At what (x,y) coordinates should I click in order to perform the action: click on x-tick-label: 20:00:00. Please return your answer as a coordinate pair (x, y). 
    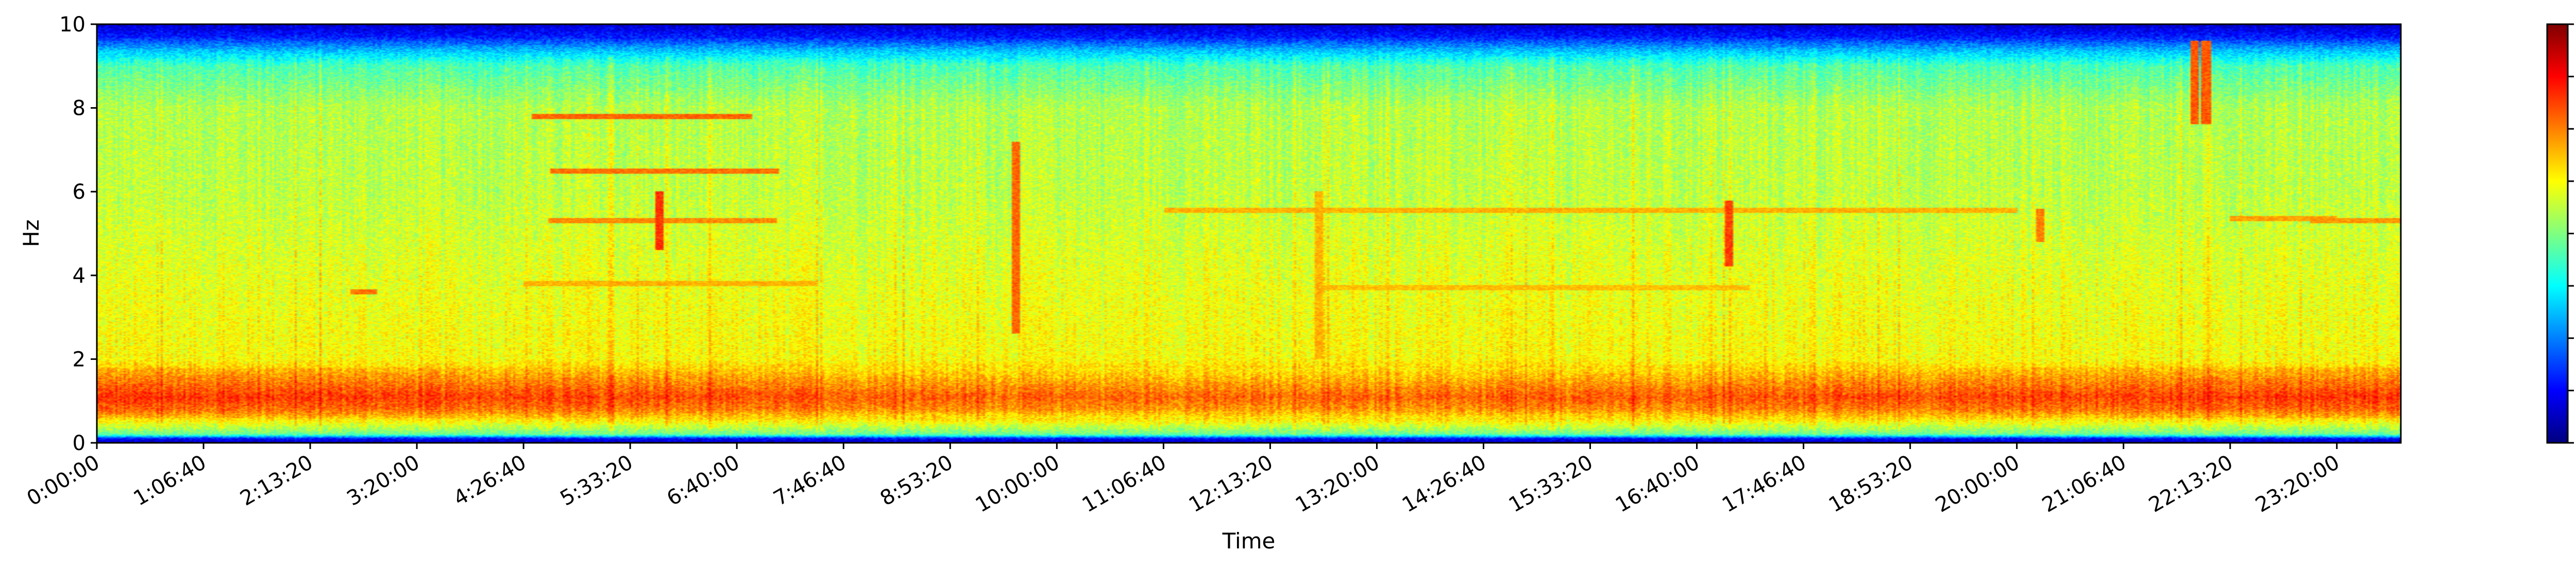
    Looking at the image, I should click on (1977, 484).